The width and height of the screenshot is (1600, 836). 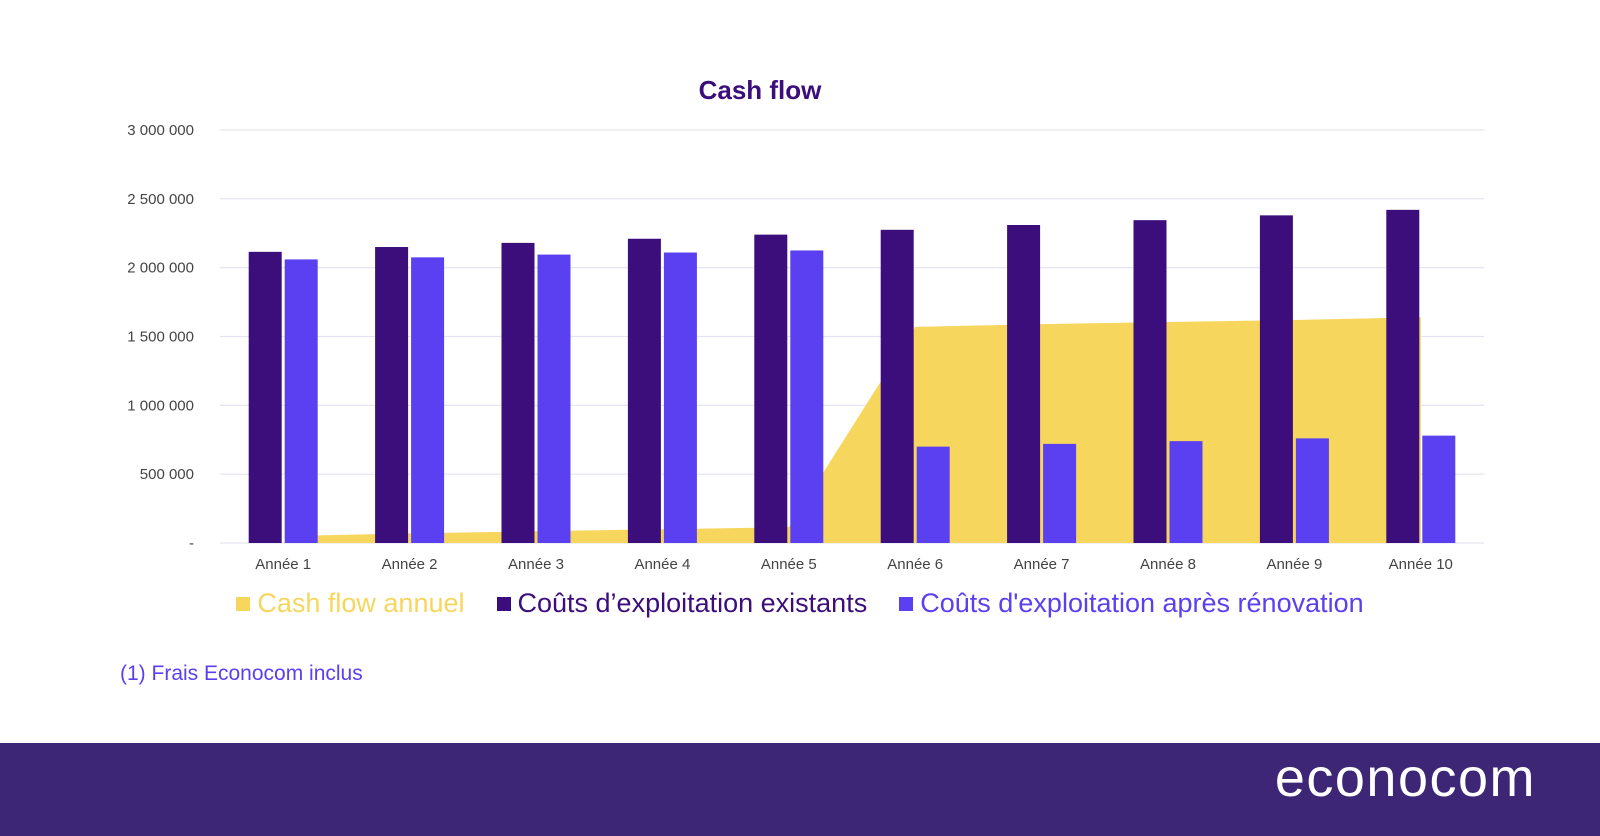 What do you see at coordinates (1405, 778) in the screenshot?
I see `econocom-logo: econocom` at bounding box center [1405, 778].